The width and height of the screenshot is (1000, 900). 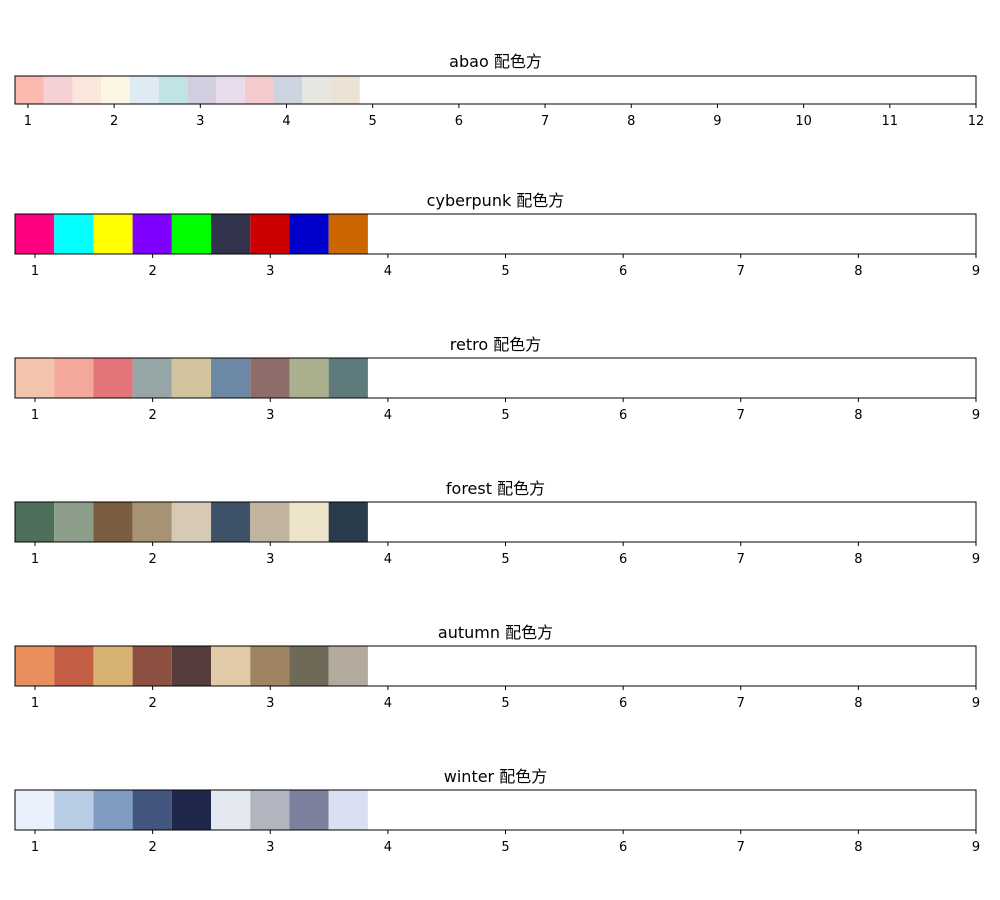 What do you see at coordinates (976, 121) in the screenshot?
I see `x-tick-label: 12` at bounding box center [976, 121].